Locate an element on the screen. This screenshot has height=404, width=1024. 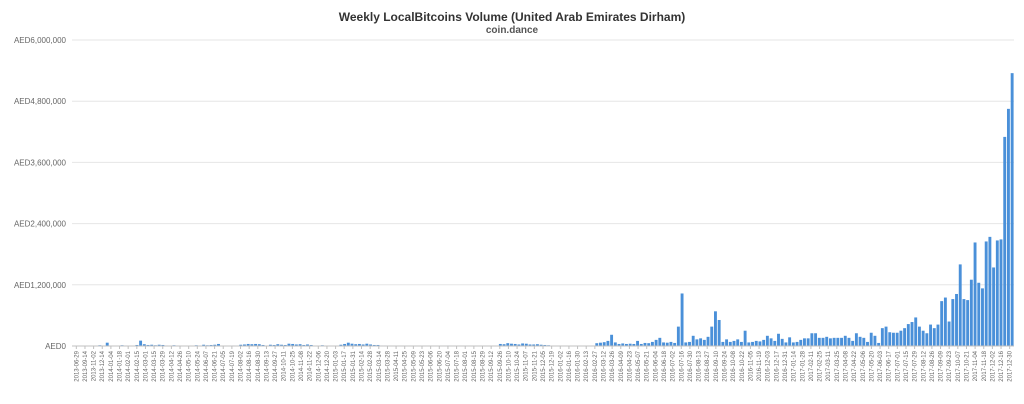
x-tick-label: 2014-12-06 is located at coordinates (319, 365).